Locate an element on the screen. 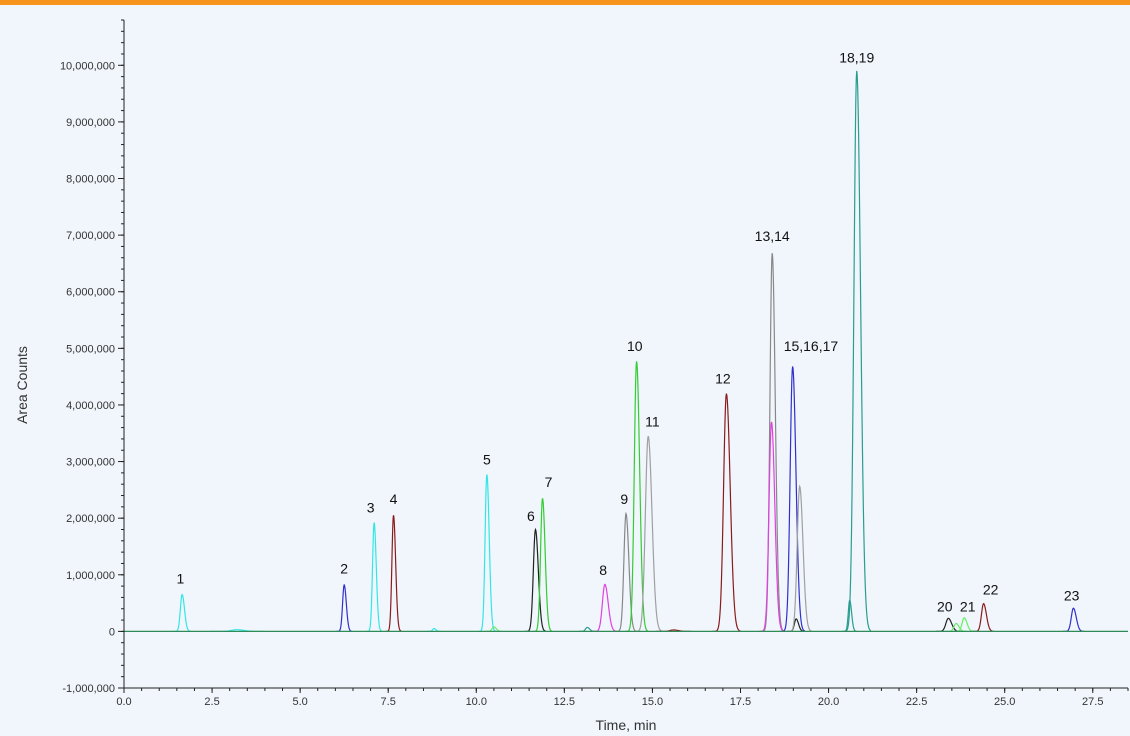  x-axis-title: Time, min is located at coordinates (626, 725).